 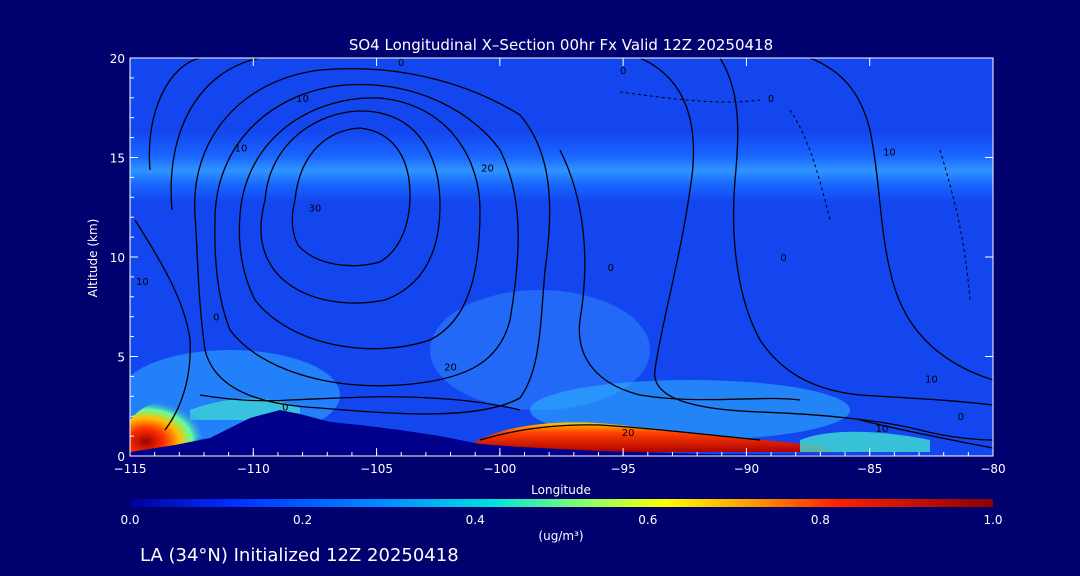 What do you see at coordinates (169, 428) in the screenshot?
I see `surface-high-concentration-west` at bounding box center [169, 428].